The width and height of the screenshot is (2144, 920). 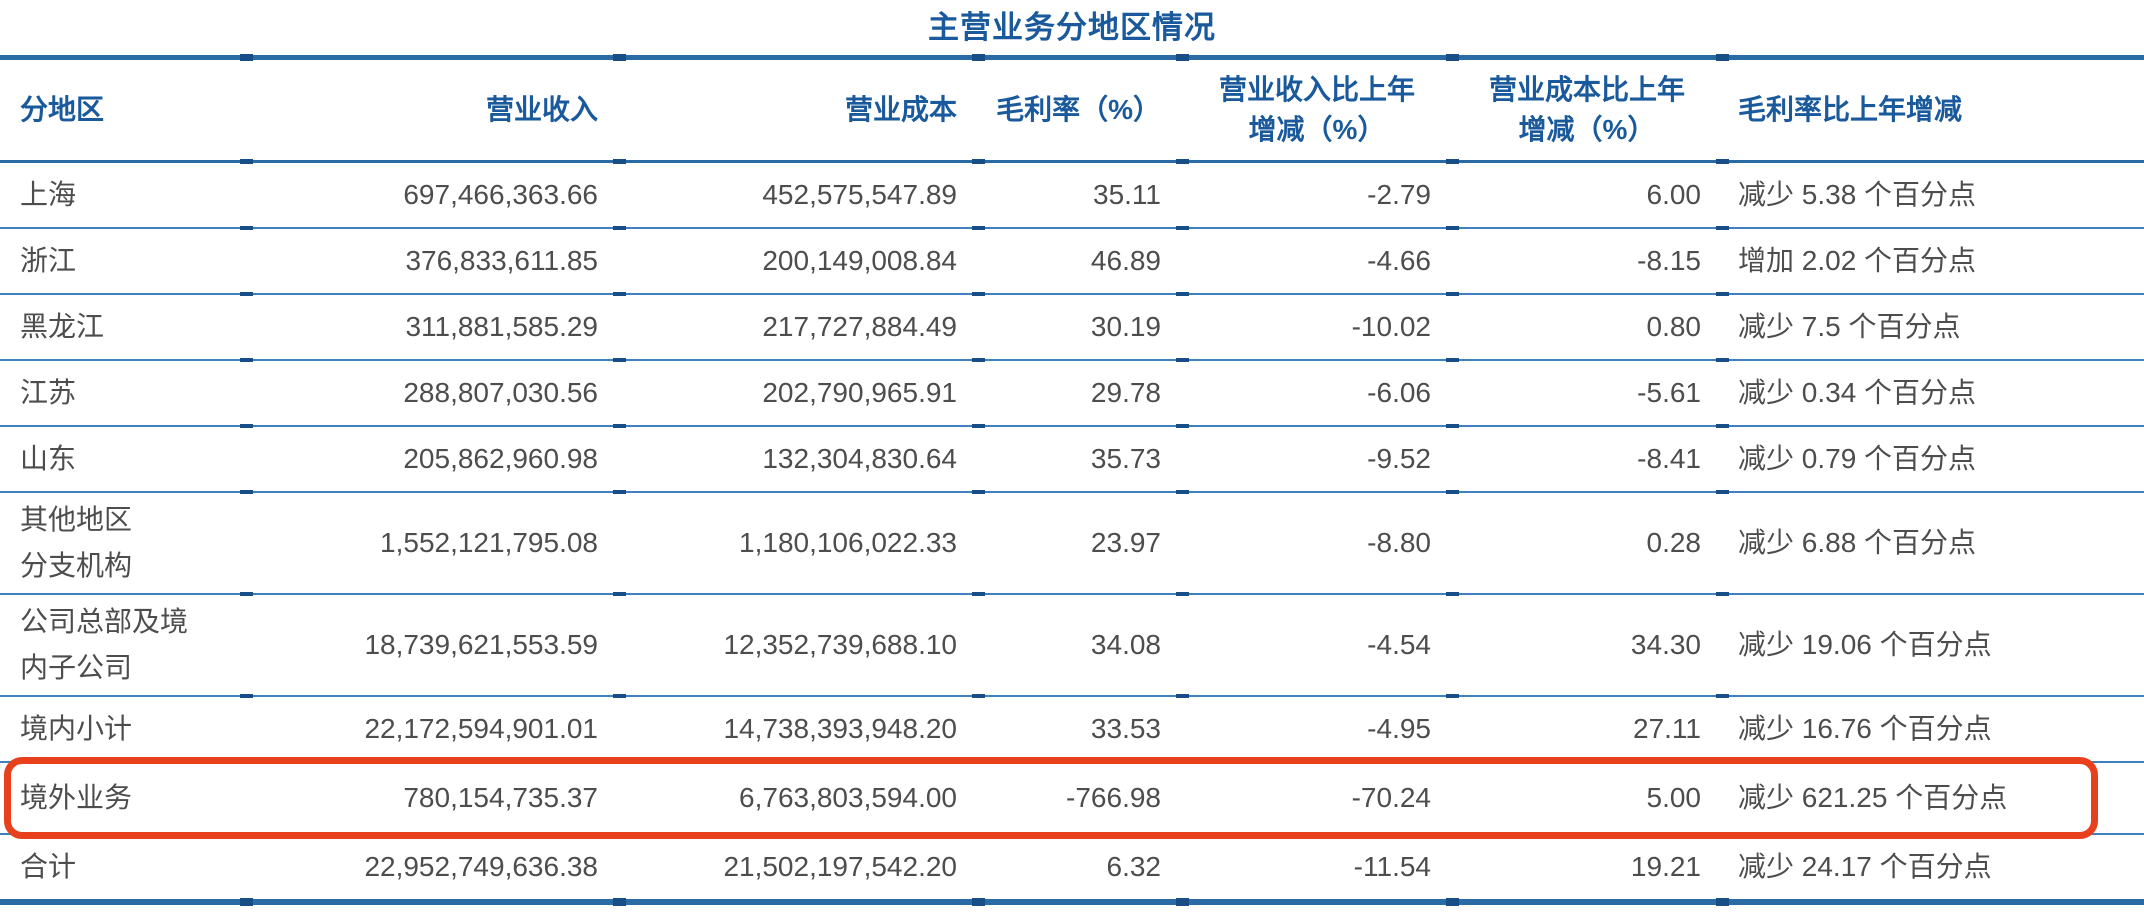 What do you see at coordinates (481, 866) in the screenshot?
I see `revenue-cell: 22,952,749,636.38` at bounding box center [481, 866].